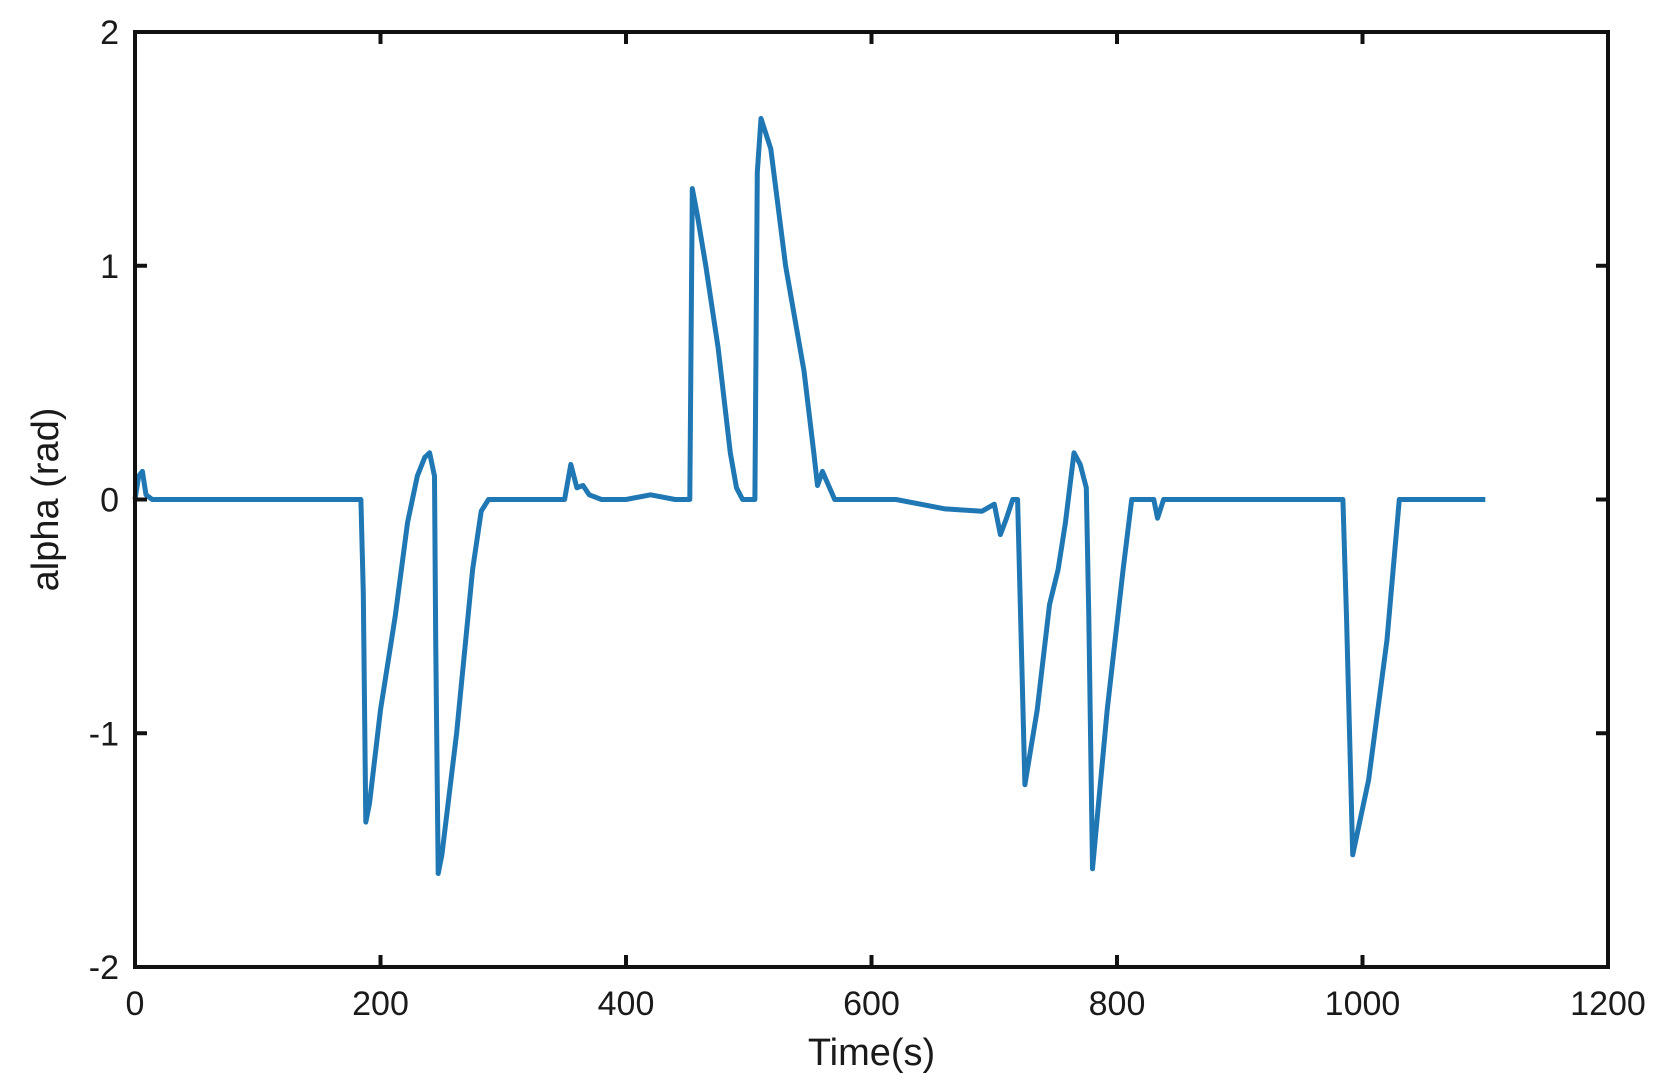  What do you see at coordinates (1363, 1004) in the screenshot?
I see `x-tick-label: 1000` at bounding box center [1363, 1004].